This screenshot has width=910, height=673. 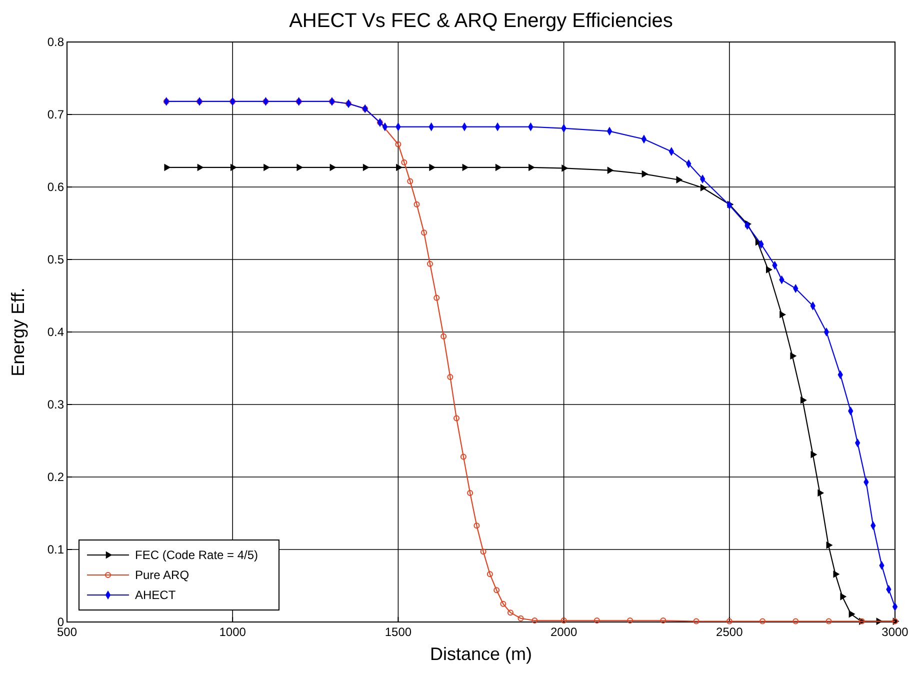 What do you see at coordinates (481, 654) in the screenshot?
I see `x-axis-title: Distance (m)` at bounding box center [481, 654].